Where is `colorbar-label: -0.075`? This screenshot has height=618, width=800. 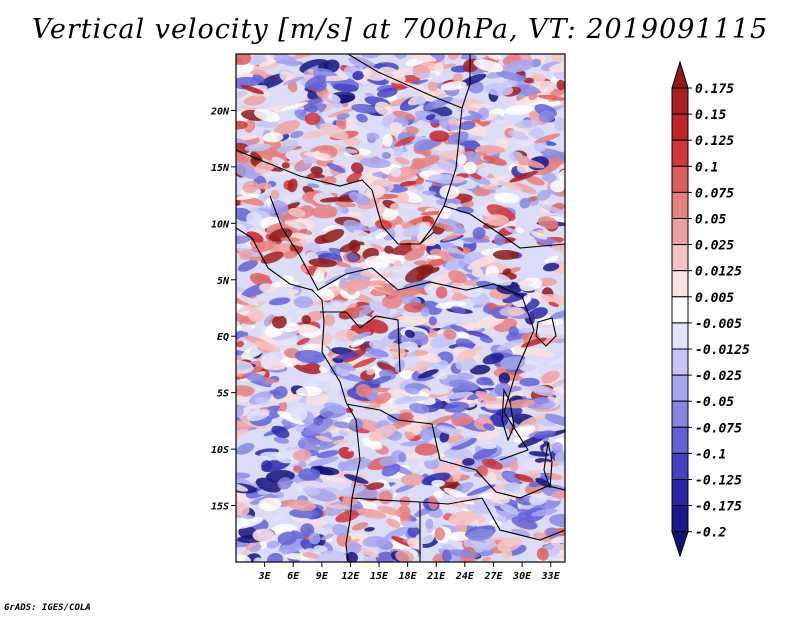 colorbar-label: -0.075 is located at coordinates (718, 428).